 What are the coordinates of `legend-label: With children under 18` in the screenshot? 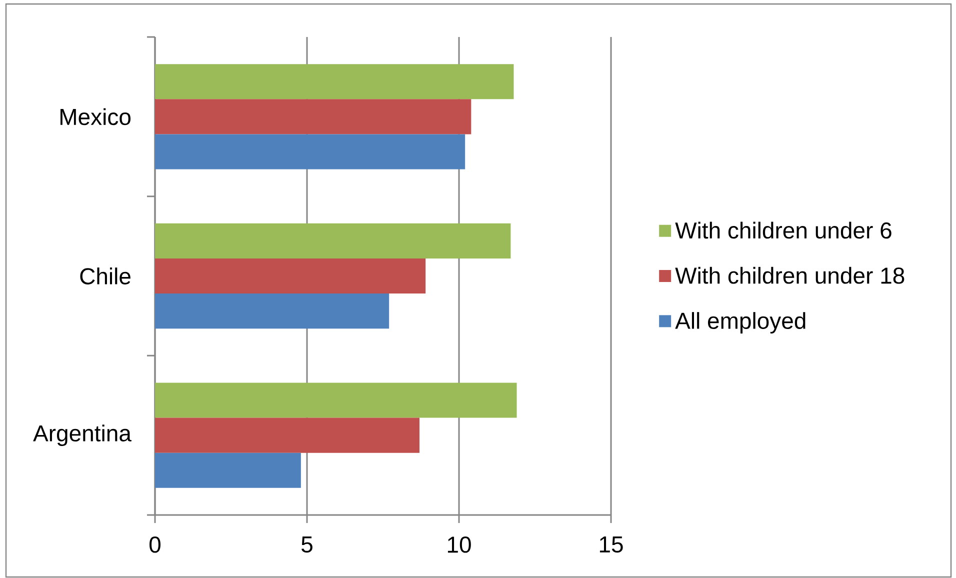 It's located at (789, 275).